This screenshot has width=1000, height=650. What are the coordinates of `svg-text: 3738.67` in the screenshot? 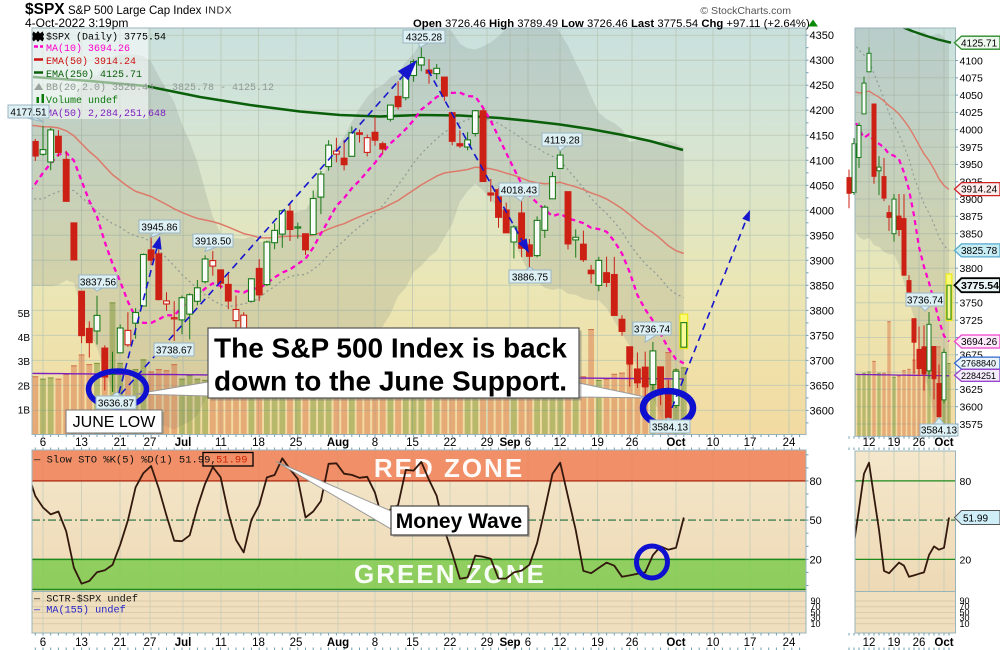 It's located at (174, 351).